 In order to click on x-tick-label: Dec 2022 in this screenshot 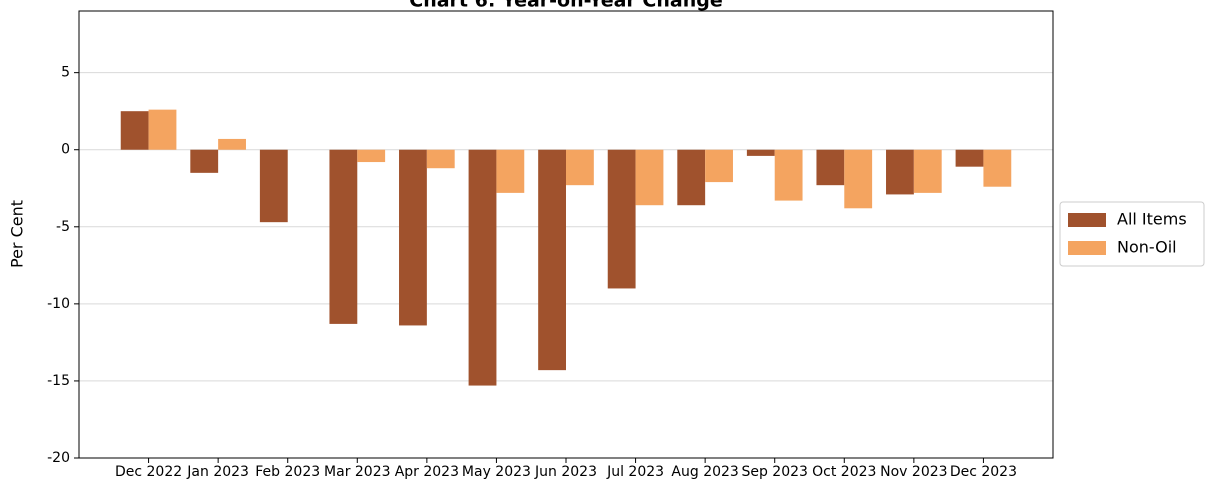, I will do `click(148, 472)`.